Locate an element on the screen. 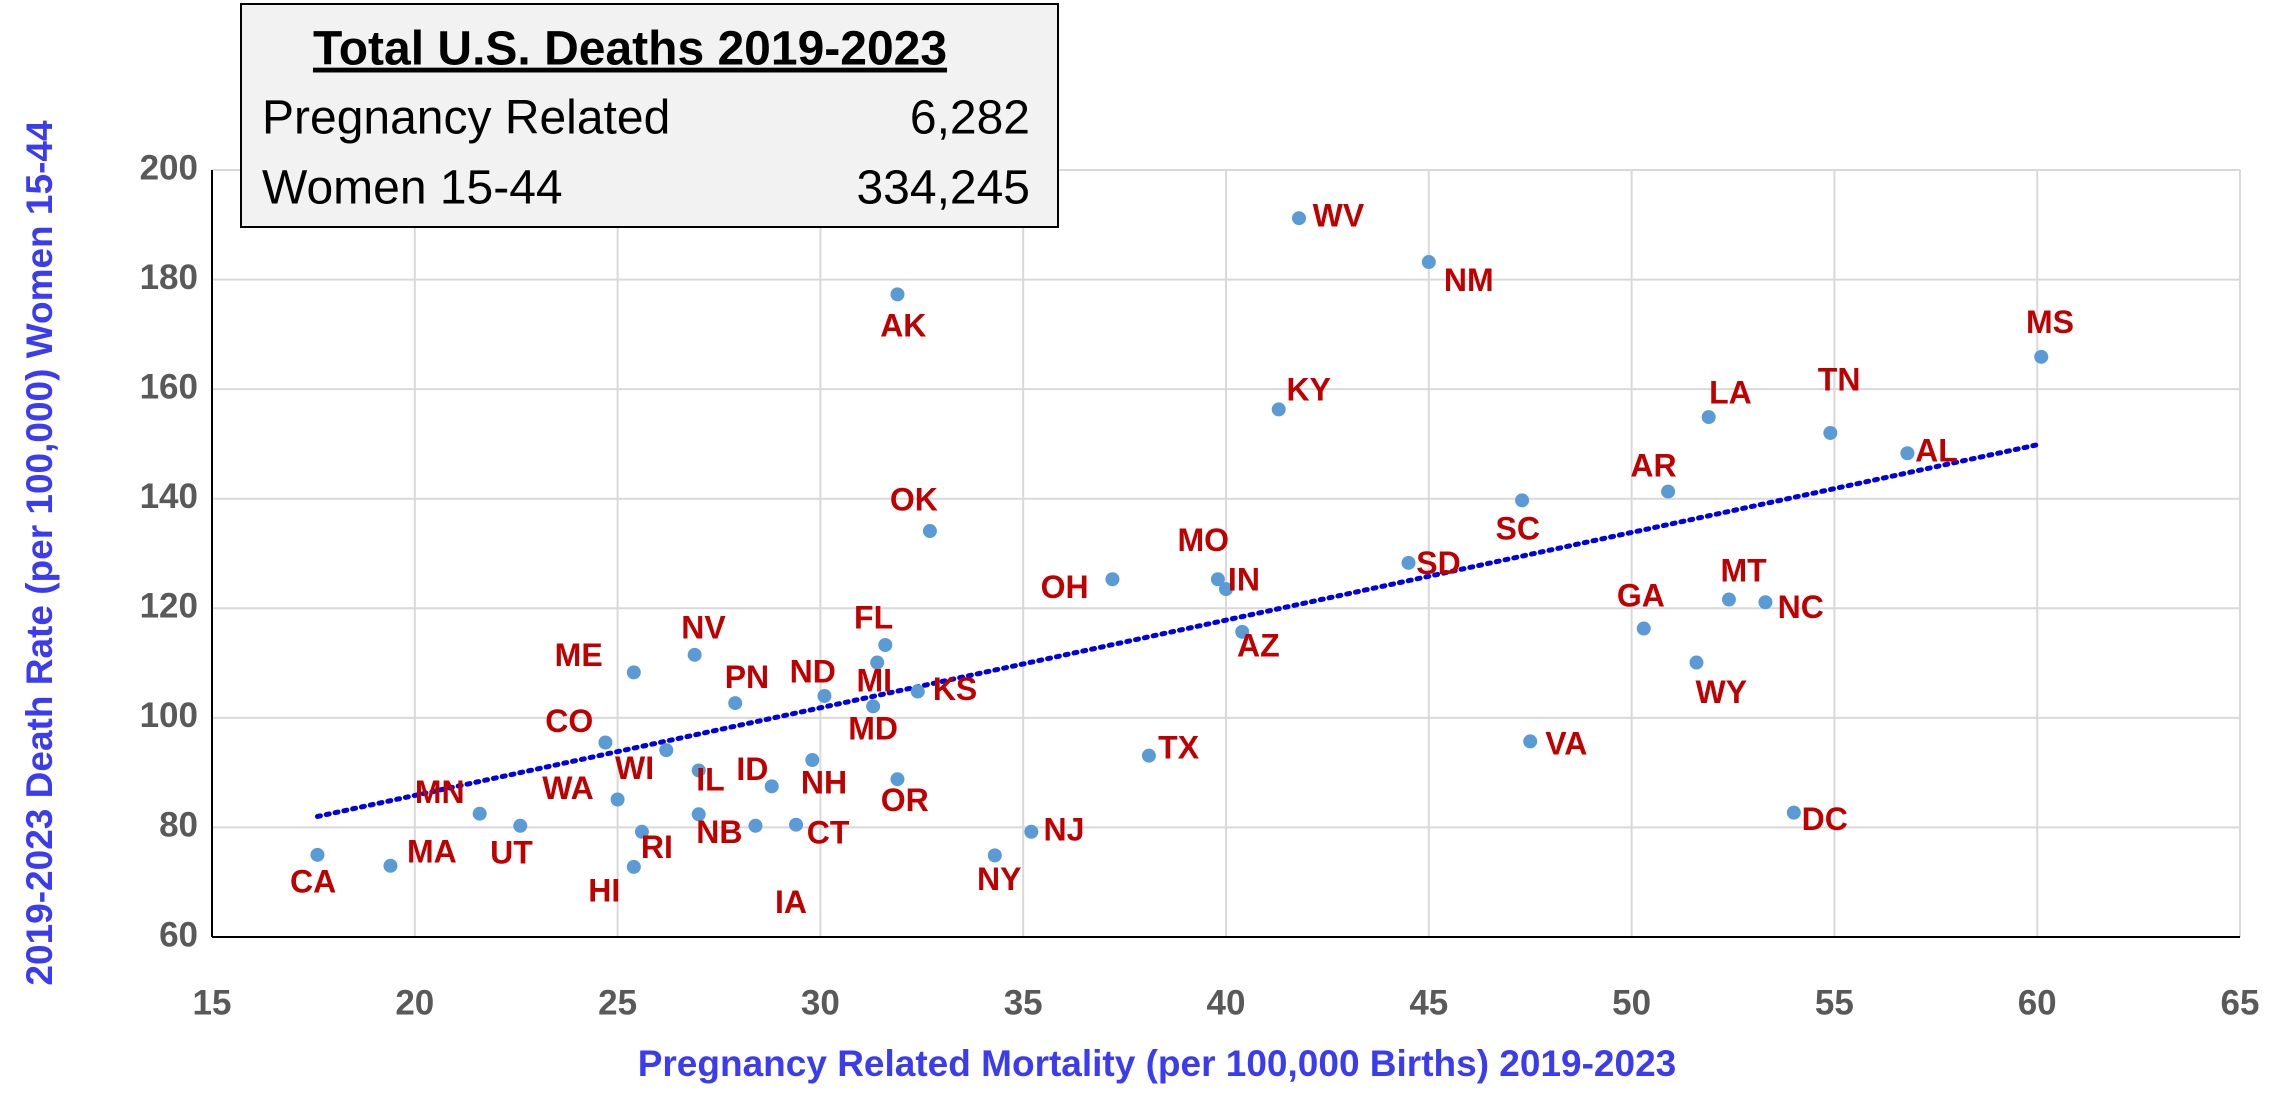 The width and height of the screenshot is (2280, 1095). point-label: OK is located at coordinates (914, 499).